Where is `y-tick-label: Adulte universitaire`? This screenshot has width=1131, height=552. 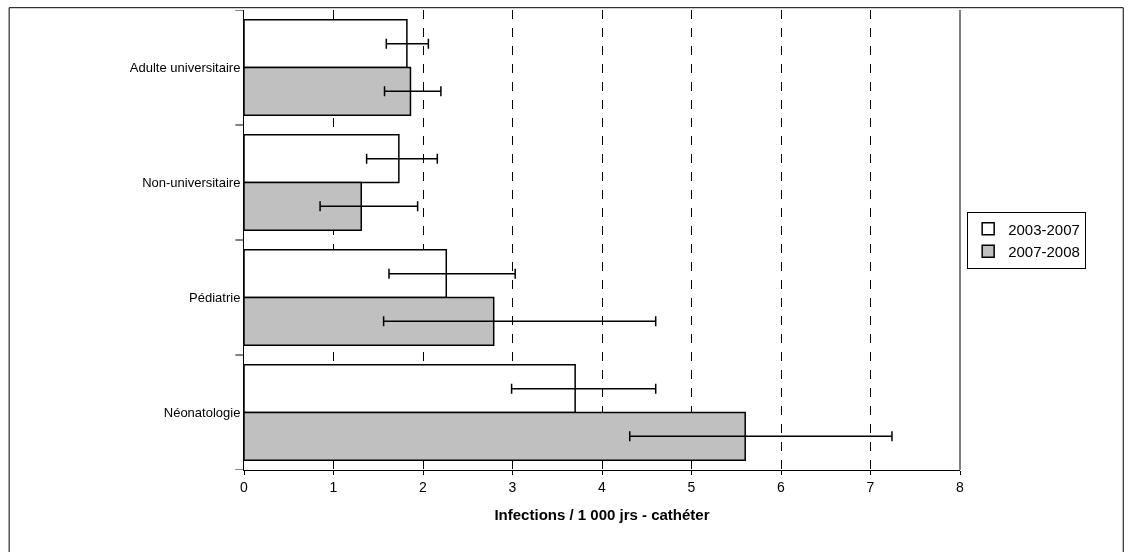
y-tick-label: Adulte universitaire is located at coordinates (185, 68).